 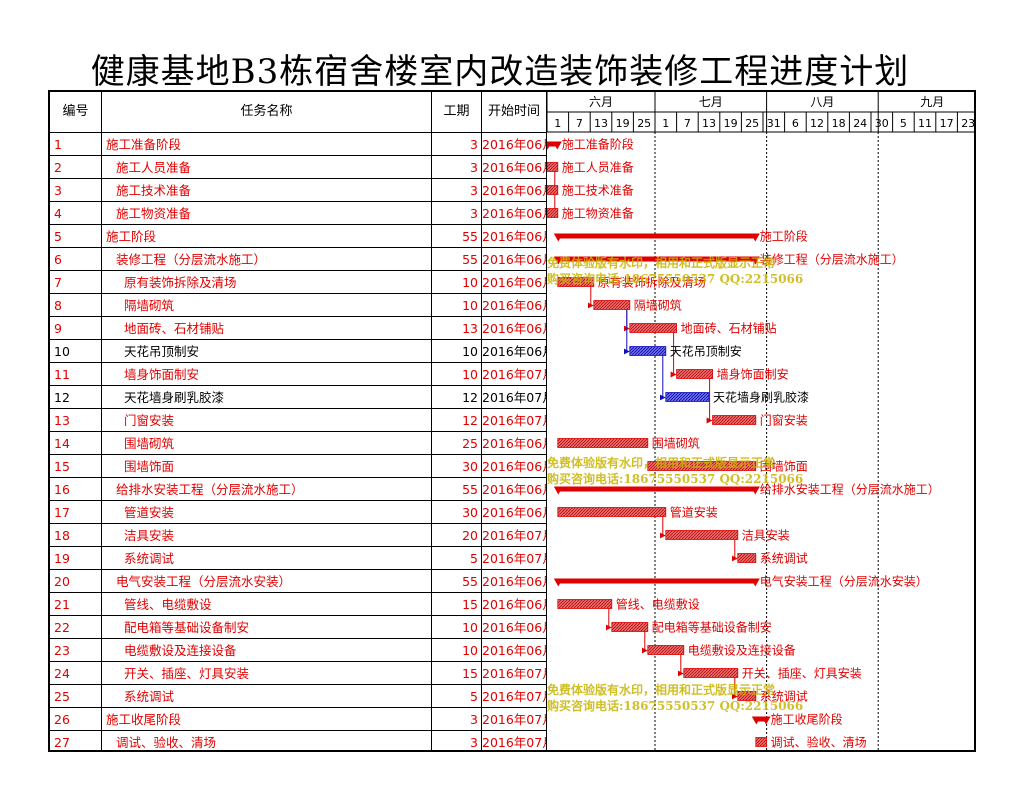 What do you see at coordinates (298, 351) in the screenshot?
I see `table-row: 10天花吊顶制安102016年06月24日` at bounding box center [298, 351].